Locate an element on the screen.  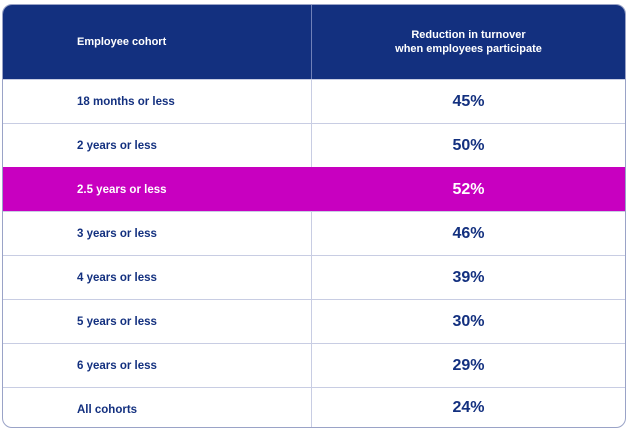
cohort-cell: 5 years or less is located at coordinates (157, 321).